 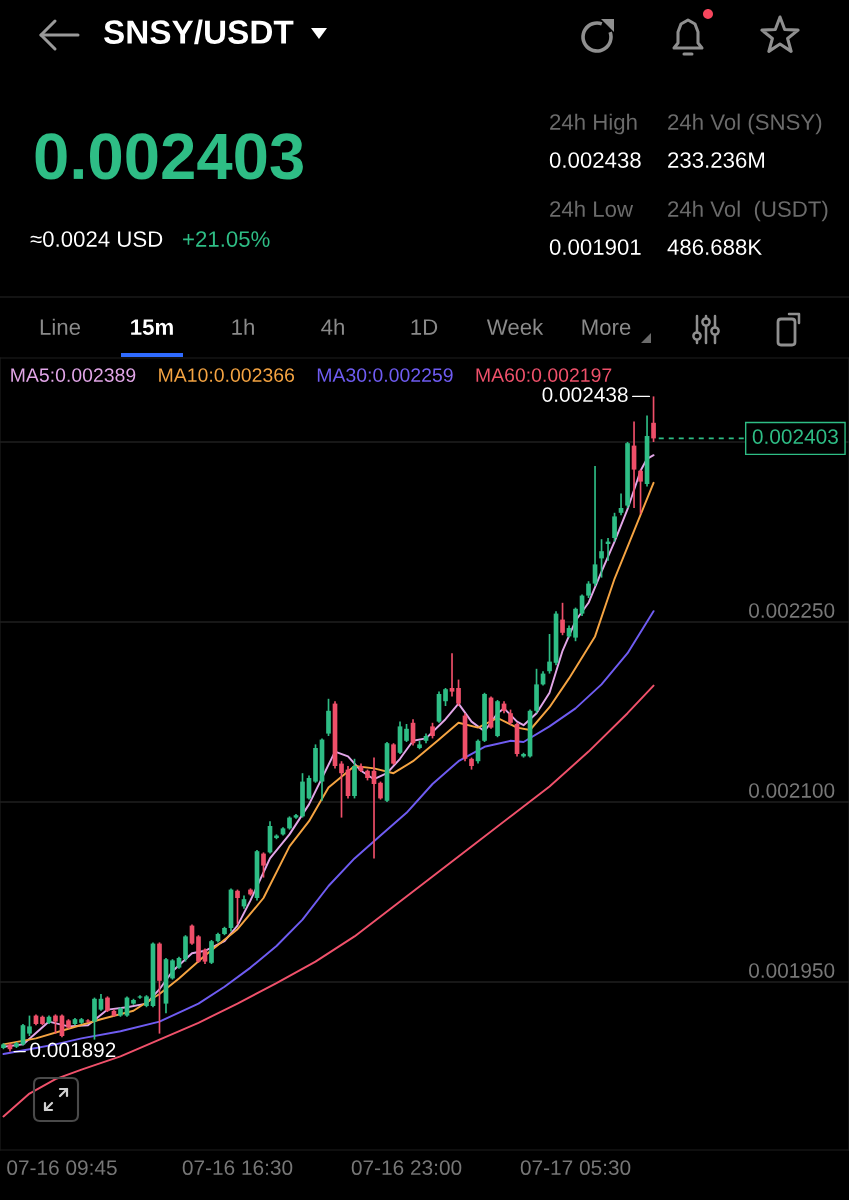 I want to click on chart-title: SNSY/USDT, so click(x=198, y=32).